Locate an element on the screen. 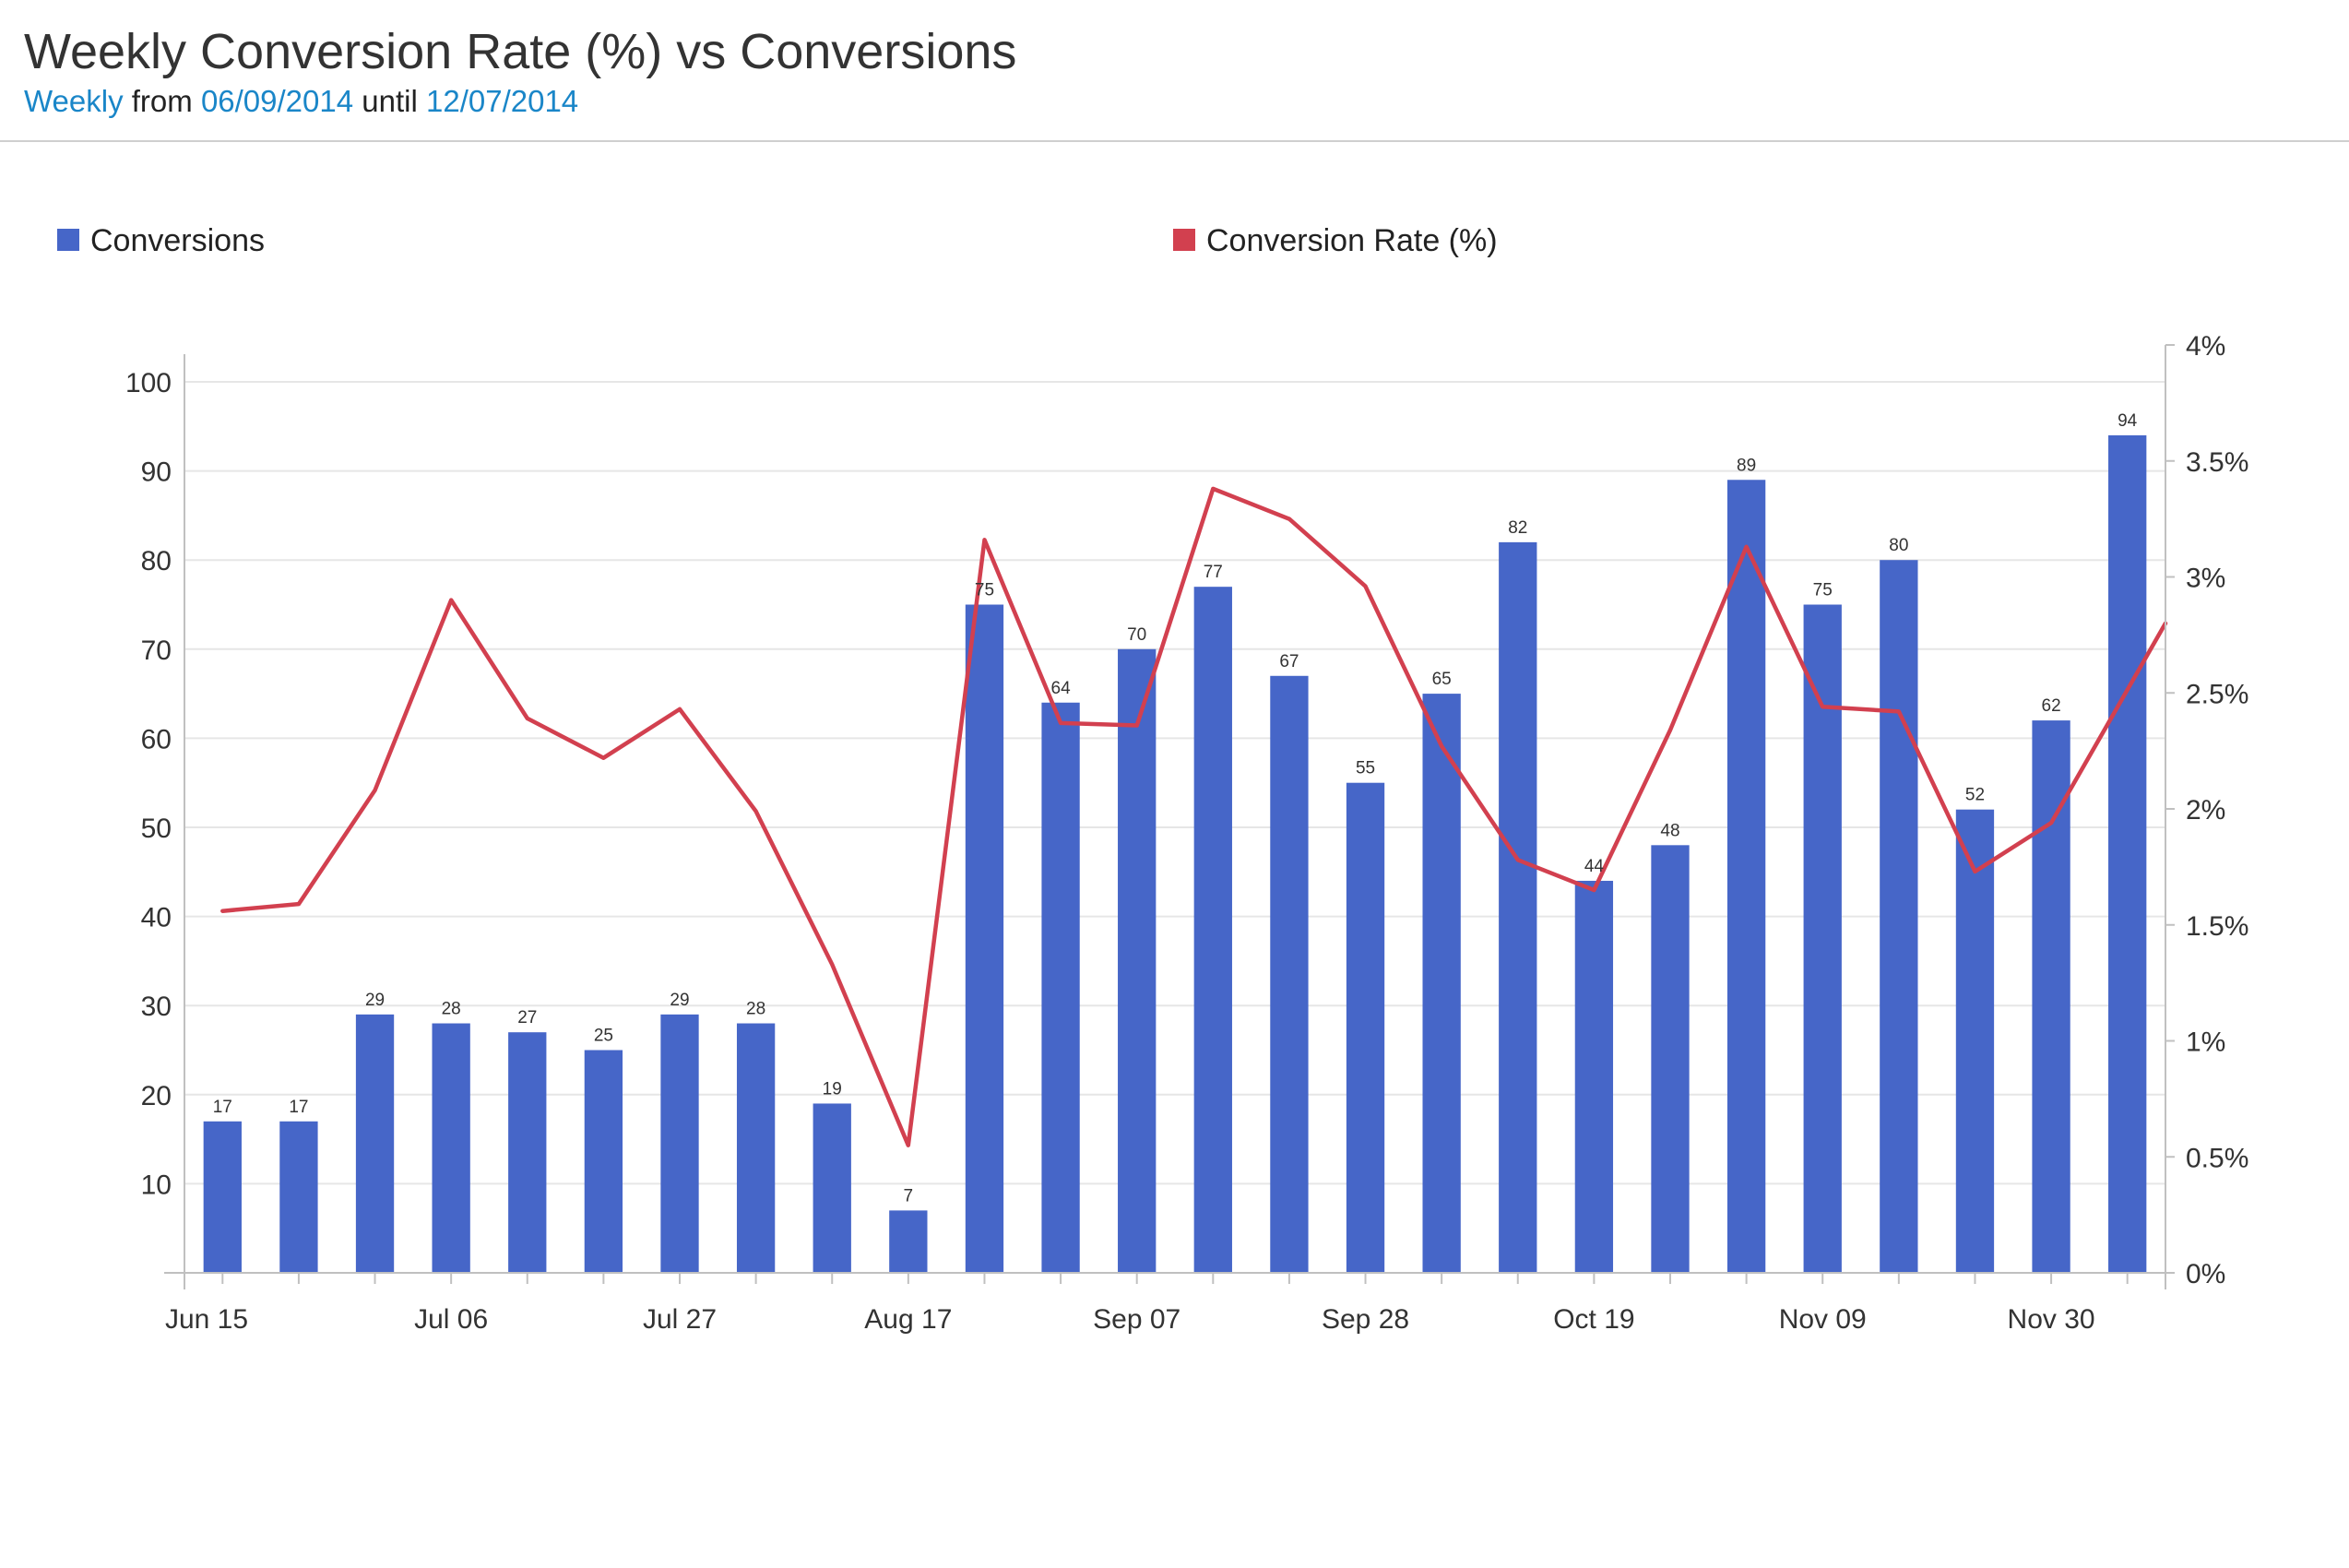 This screenshot has width=2349, height=1568. from-text: from is located at coordinates (162, 101).